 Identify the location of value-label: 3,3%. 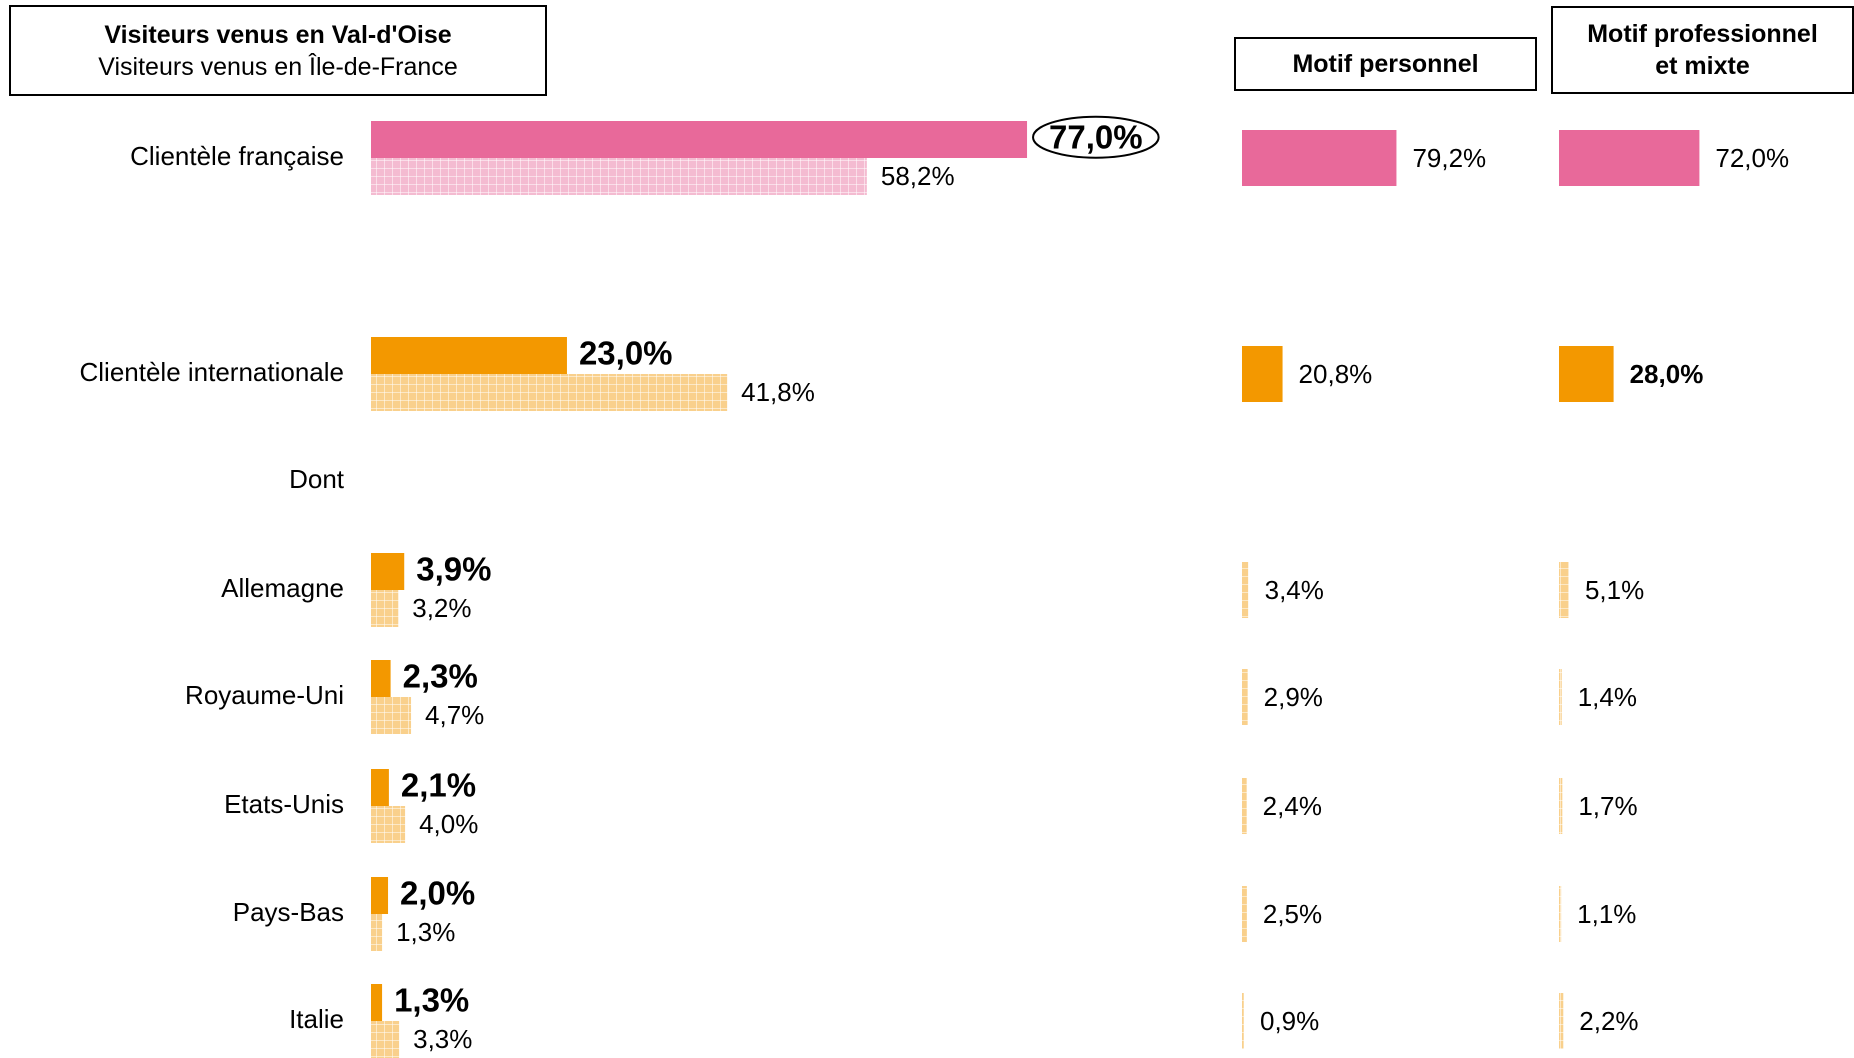
(442, 1039).